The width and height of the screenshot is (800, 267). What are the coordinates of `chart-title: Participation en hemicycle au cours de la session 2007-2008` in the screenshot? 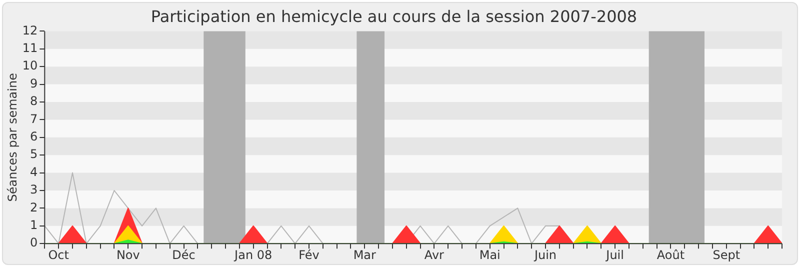 It's located at (394, 16).